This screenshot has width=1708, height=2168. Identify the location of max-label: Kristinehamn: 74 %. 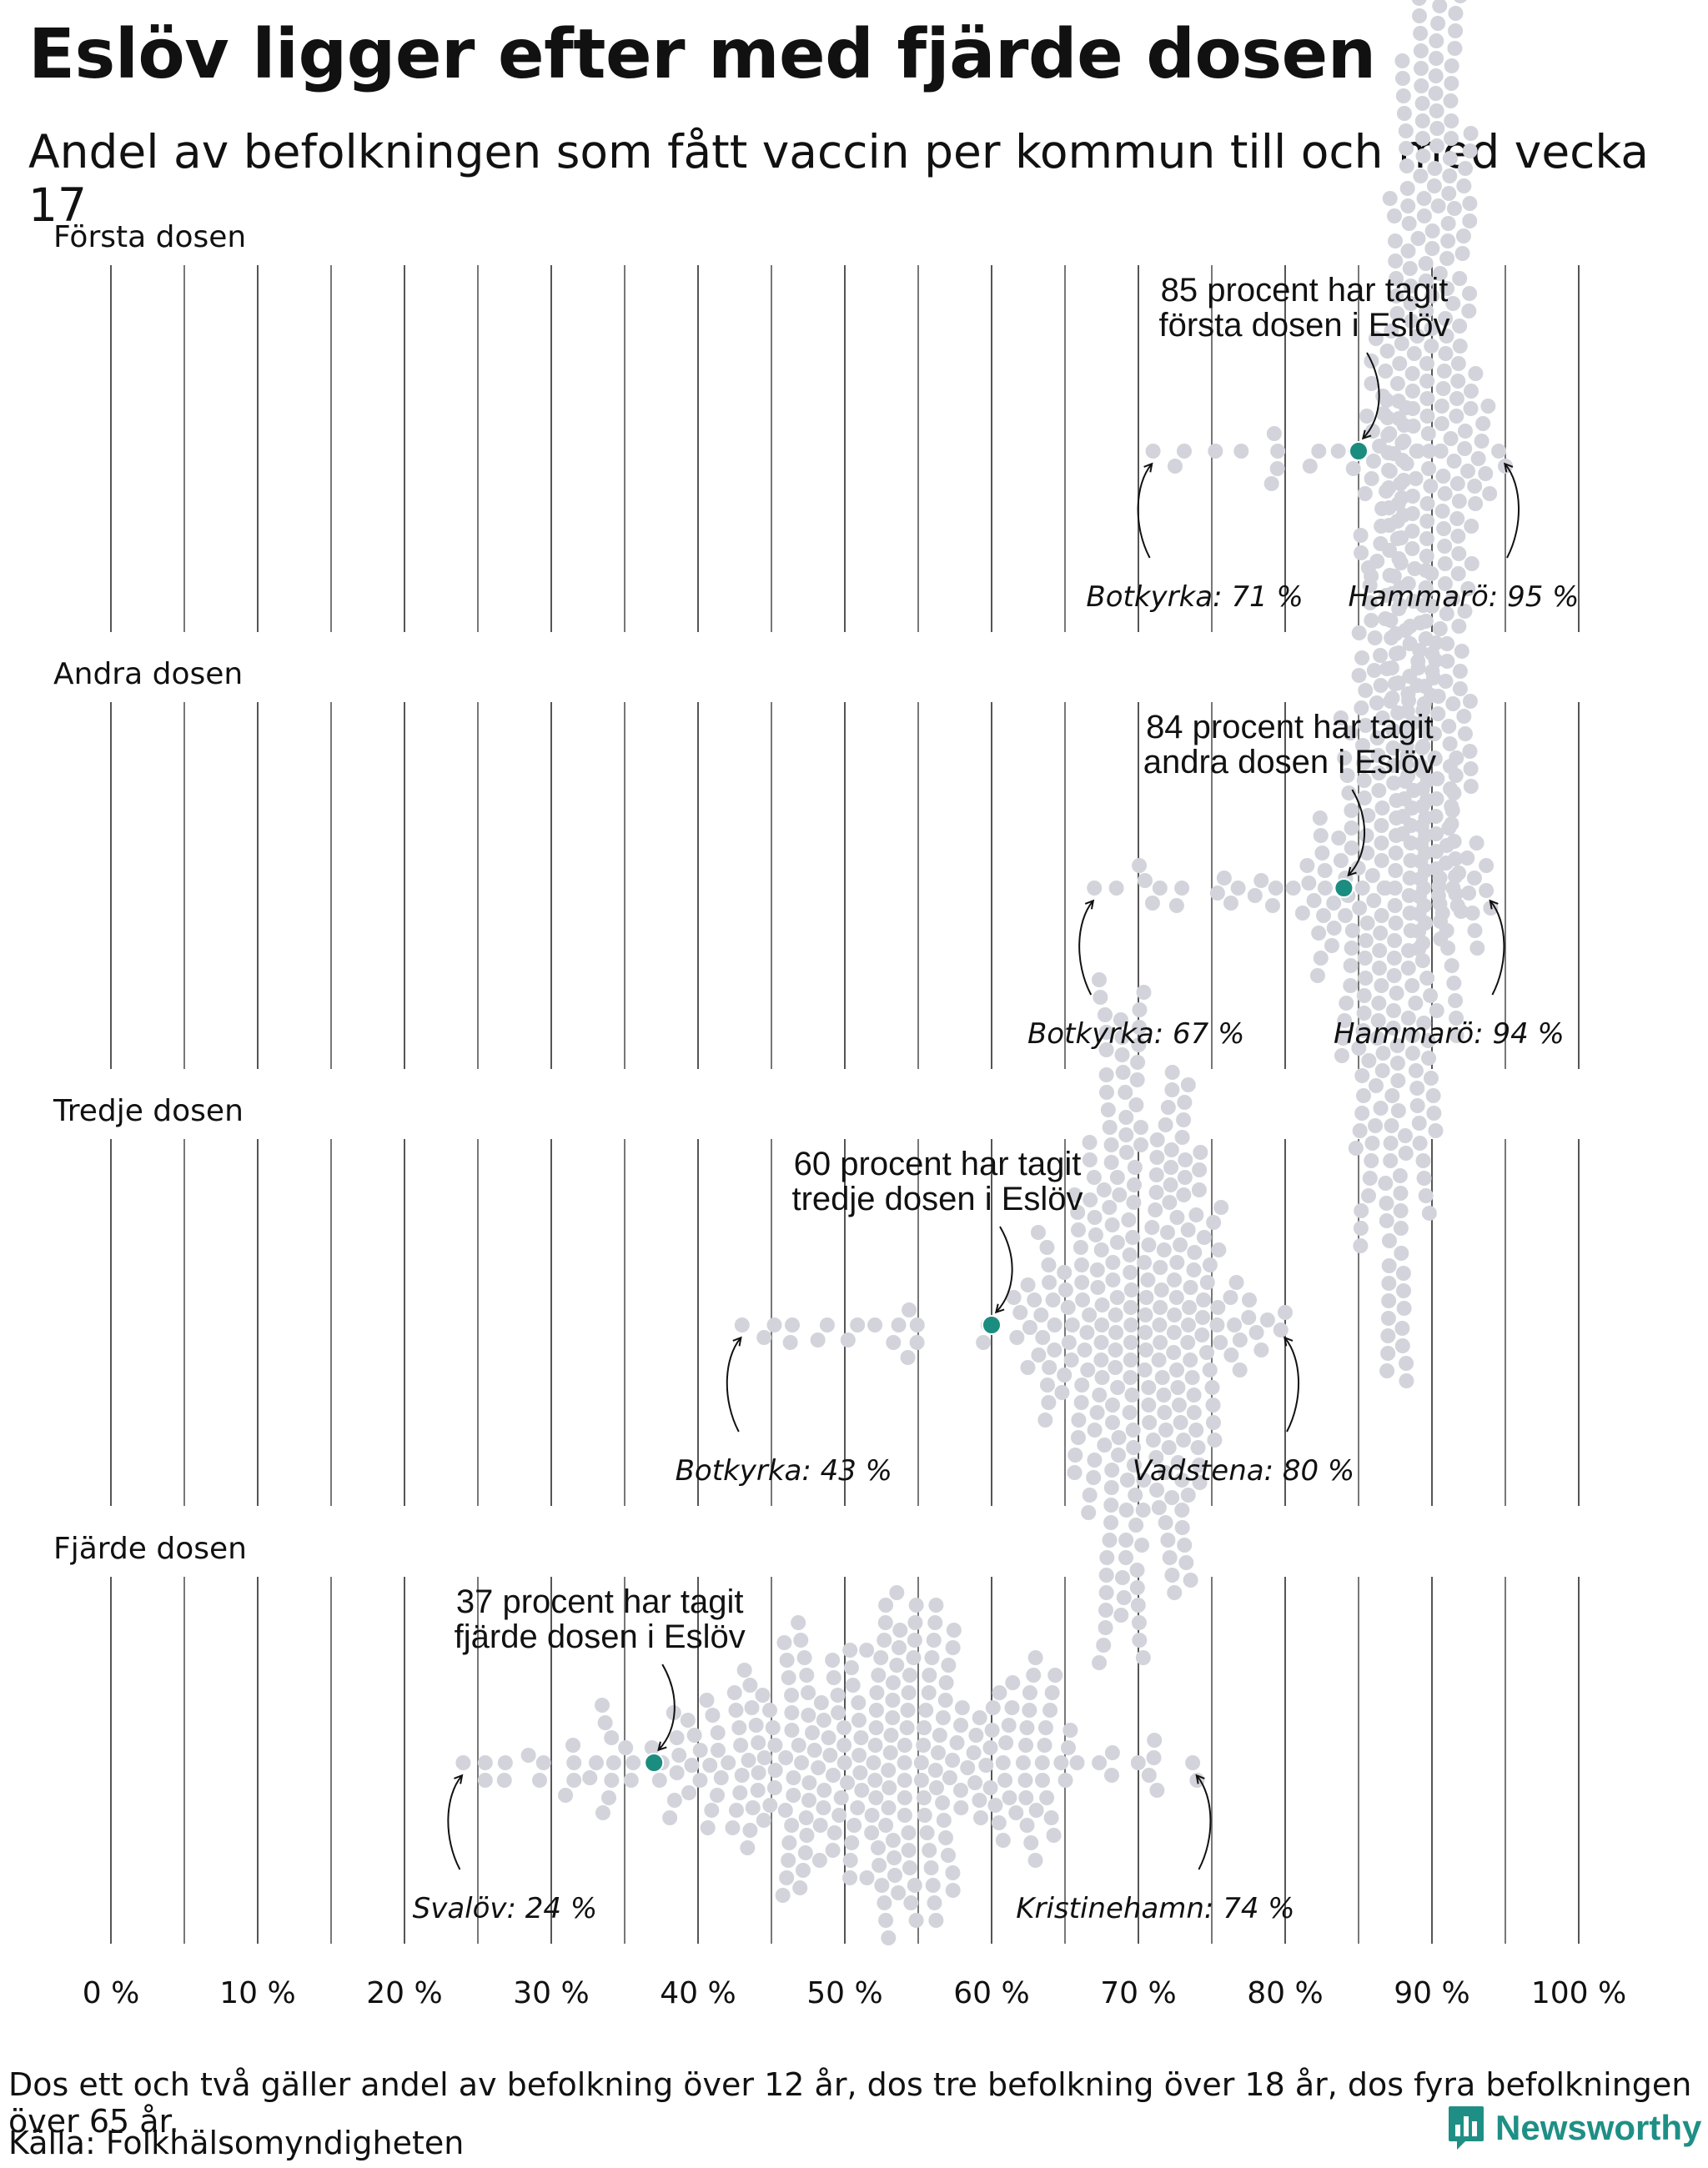
(1155, 1908).